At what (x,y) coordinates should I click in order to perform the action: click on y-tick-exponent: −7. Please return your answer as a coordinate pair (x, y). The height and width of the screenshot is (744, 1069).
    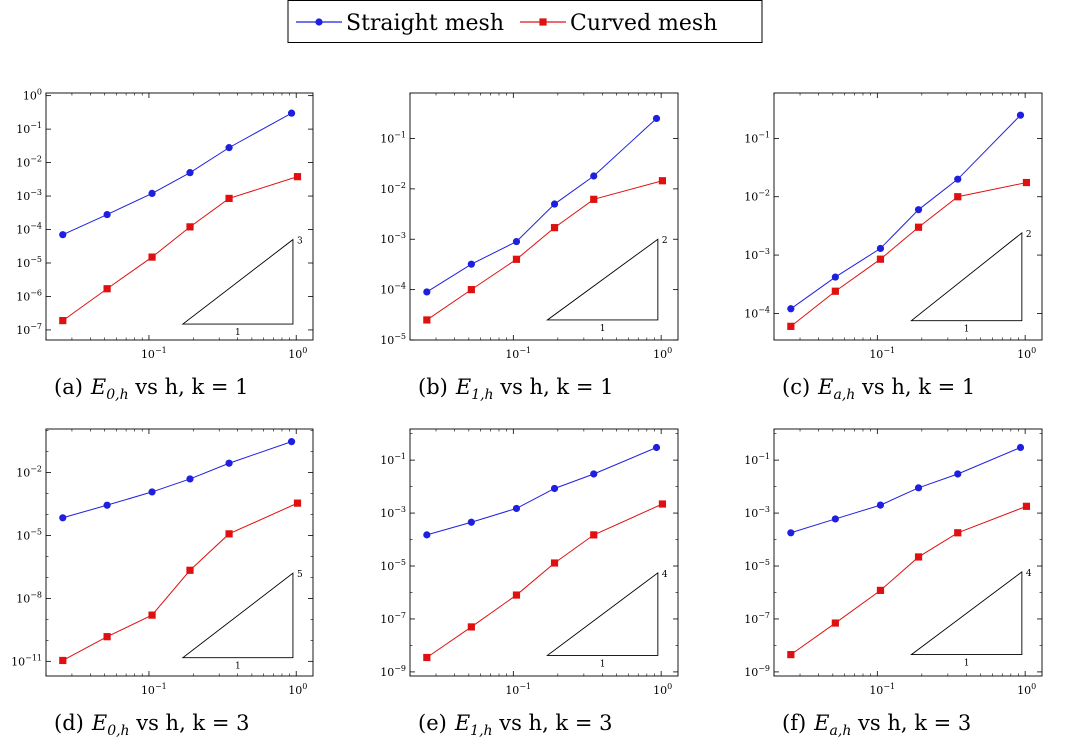
    Looking at the image, I should click on (400, 615).